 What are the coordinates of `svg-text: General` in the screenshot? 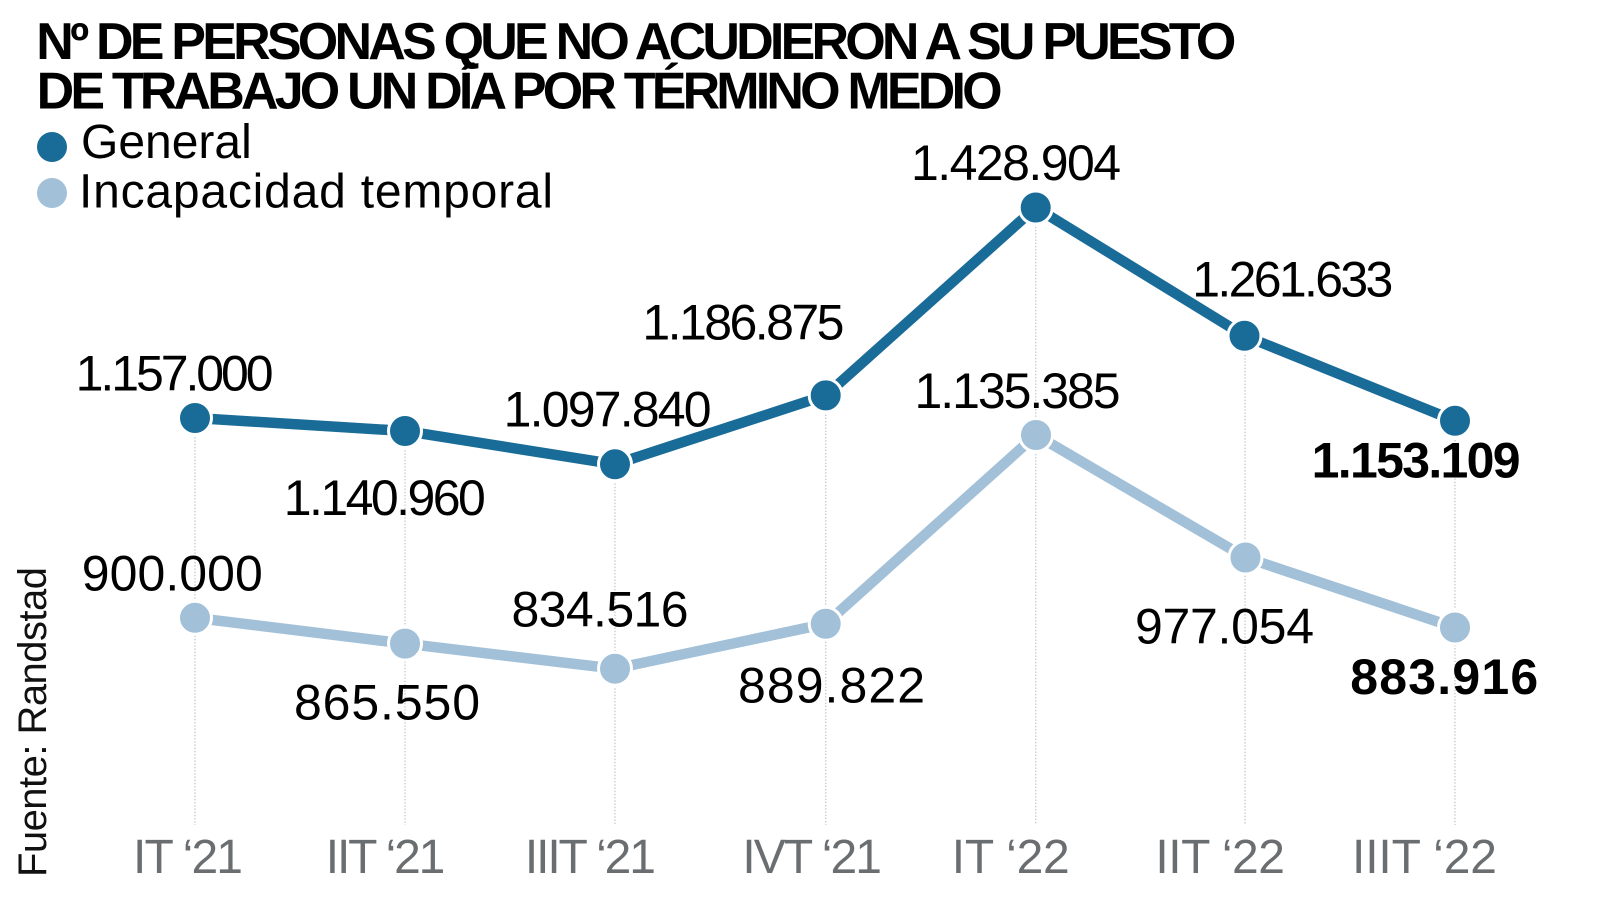 It's located at (166, 142).